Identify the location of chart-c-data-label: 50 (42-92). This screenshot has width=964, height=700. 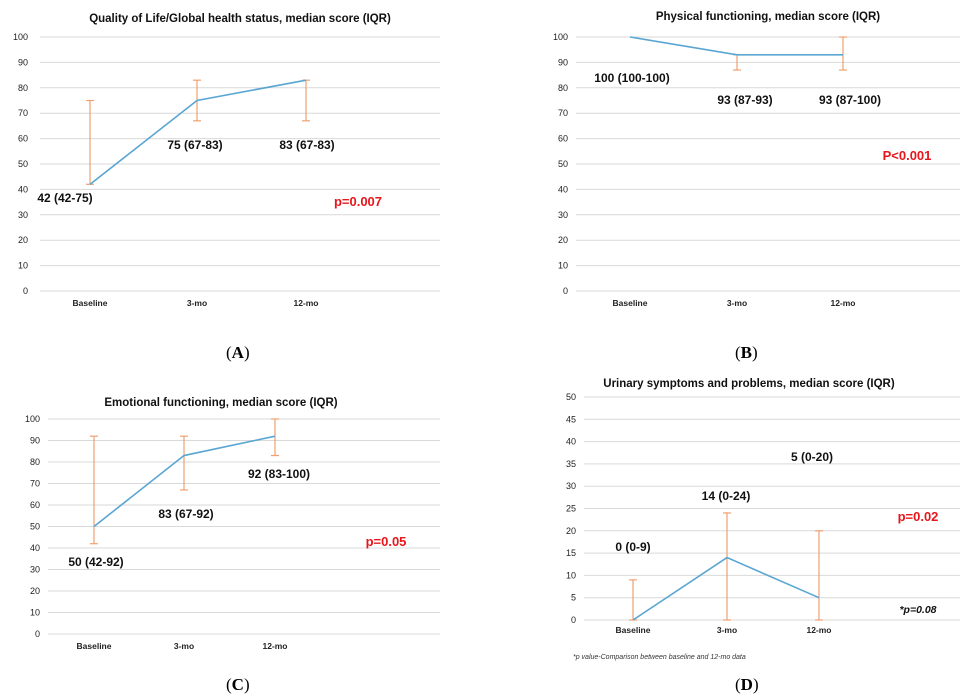
(95, 562).